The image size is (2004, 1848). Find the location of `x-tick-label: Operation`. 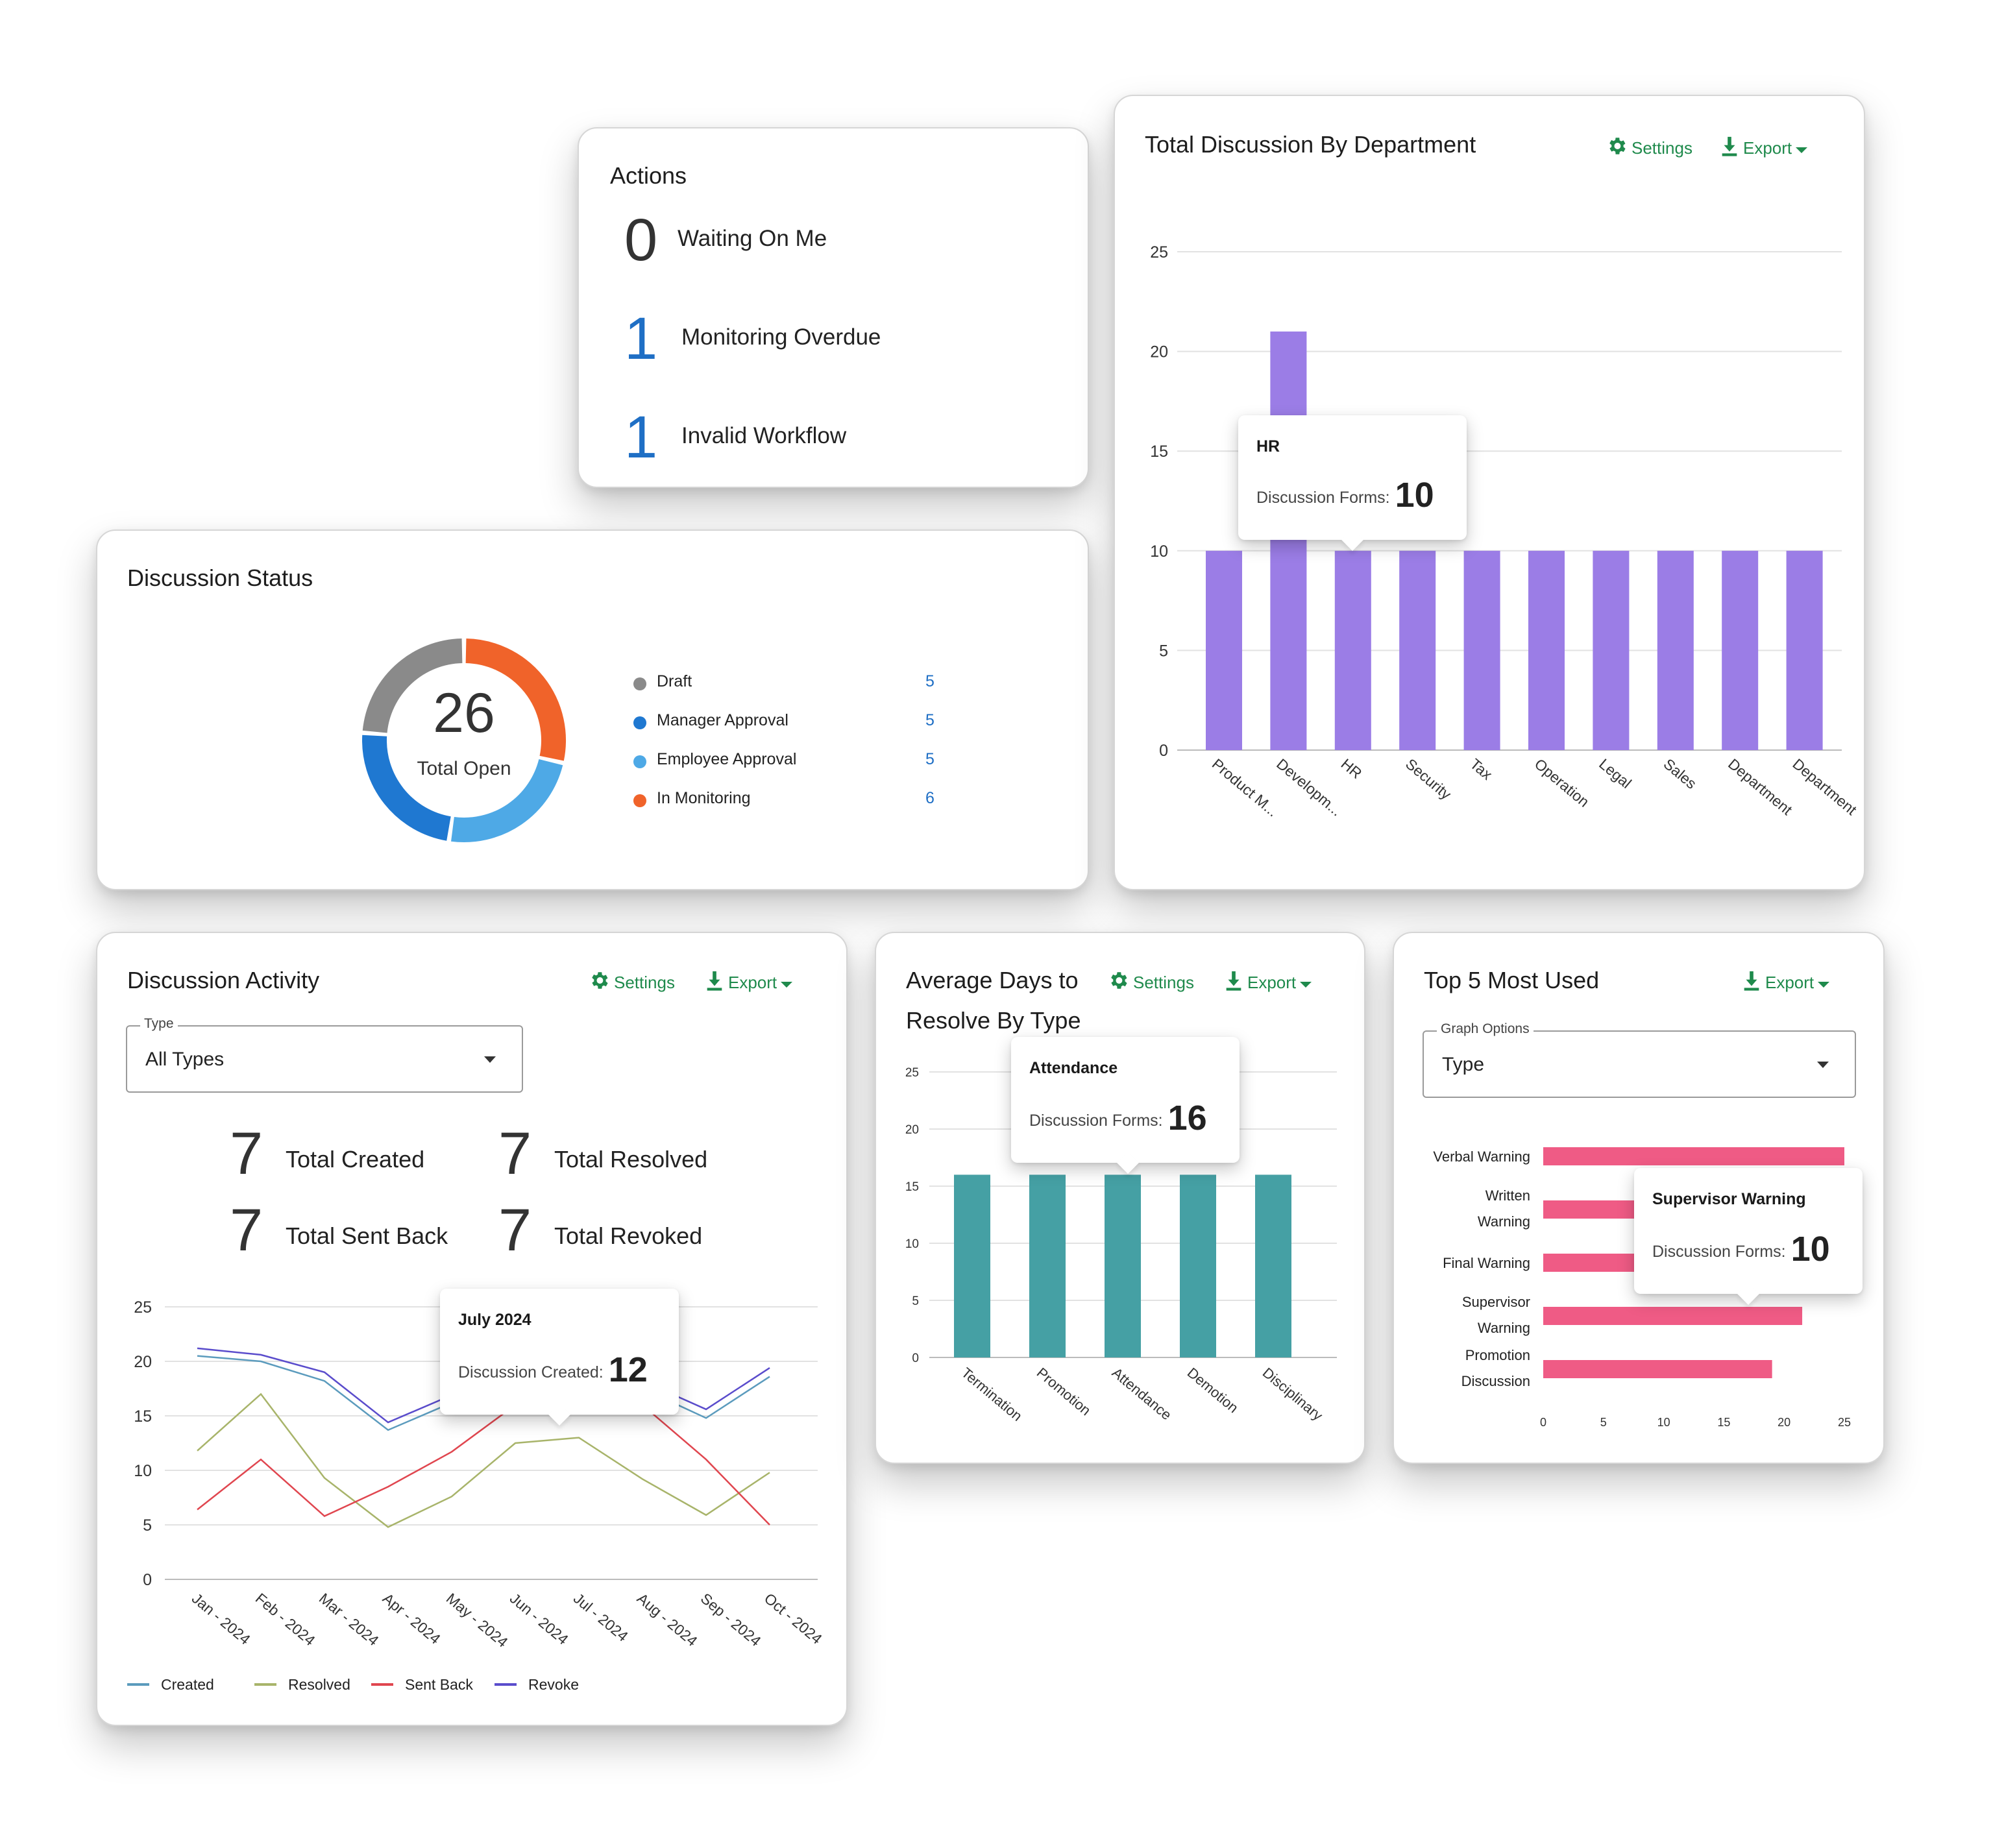

x-tick-label: Operation is located at coordinates (1562, 782).